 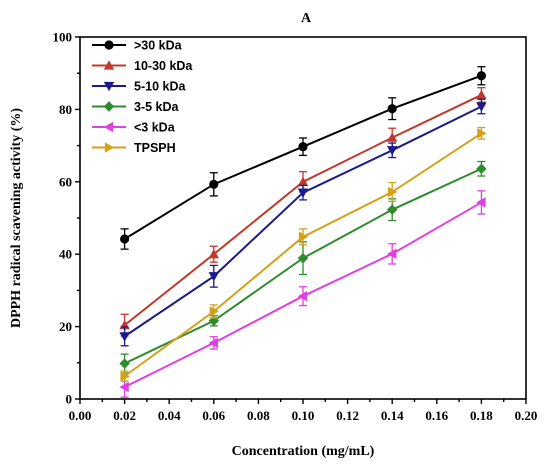 I want to click on legend-item: <3 kDa, so click(x=134, y=128).